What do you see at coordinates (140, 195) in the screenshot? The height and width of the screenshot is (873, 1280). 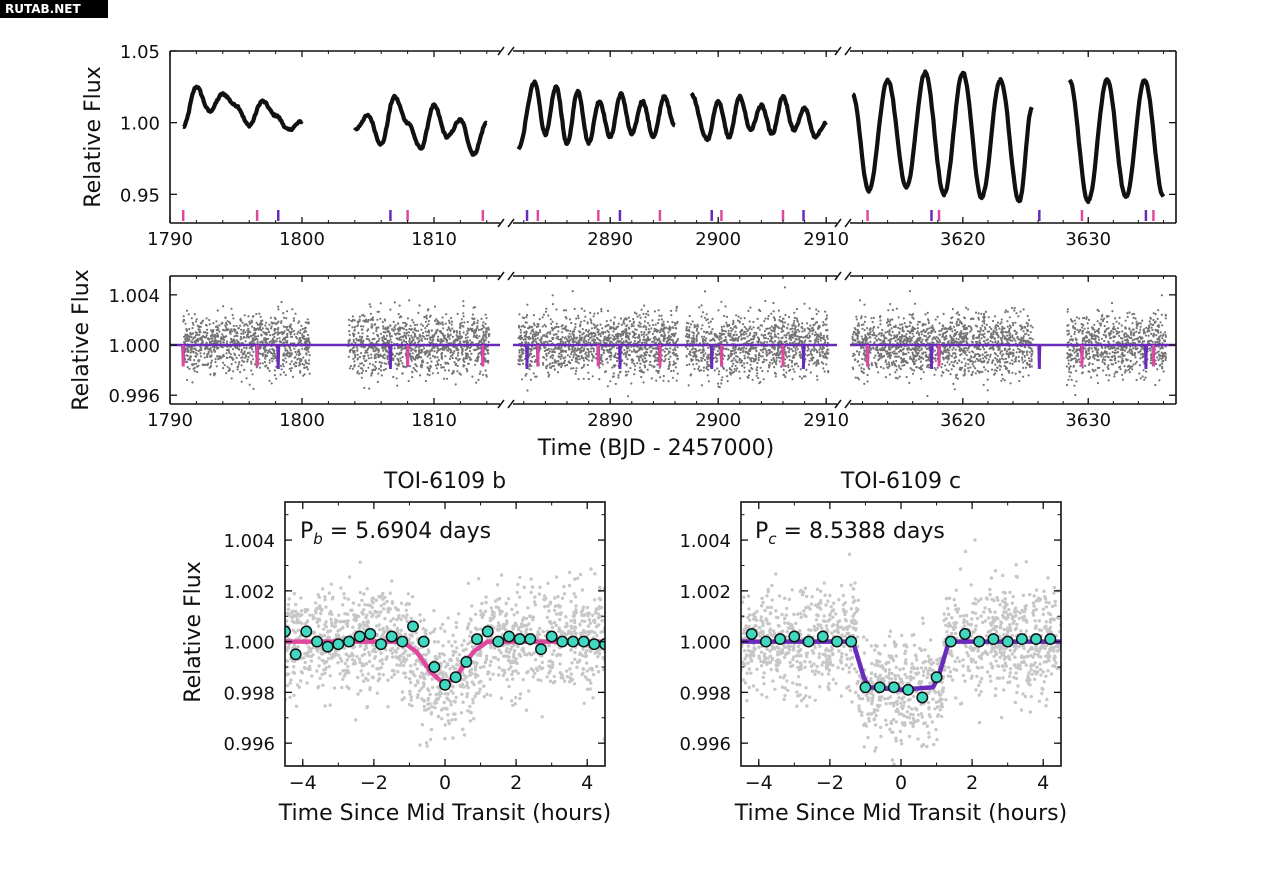 I see `y-tick-label: 0.95` at bounding box center [140, 195].